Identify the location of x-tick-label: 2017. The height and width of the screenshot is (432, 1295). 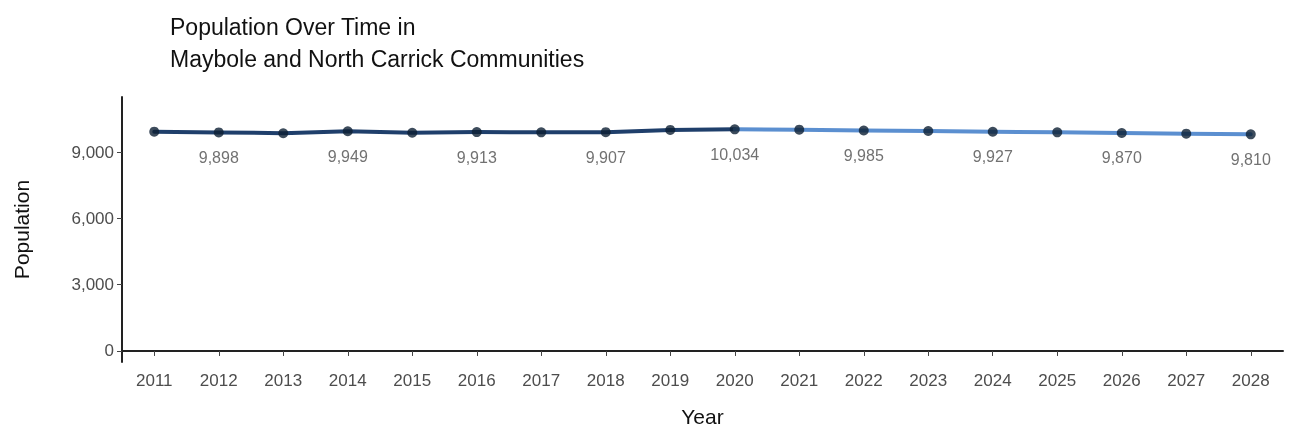
(541, 380).